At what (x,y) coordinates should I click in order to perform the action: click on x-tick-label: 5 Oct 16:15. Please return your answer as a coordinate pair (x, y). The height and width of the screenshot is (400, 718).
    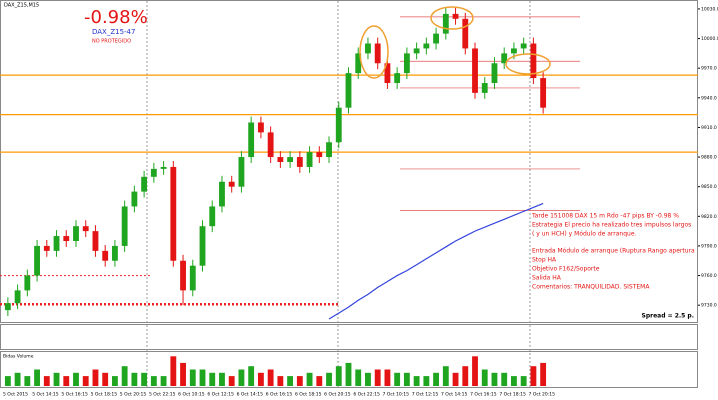
    Looking at the image, I should click on (74, 395).